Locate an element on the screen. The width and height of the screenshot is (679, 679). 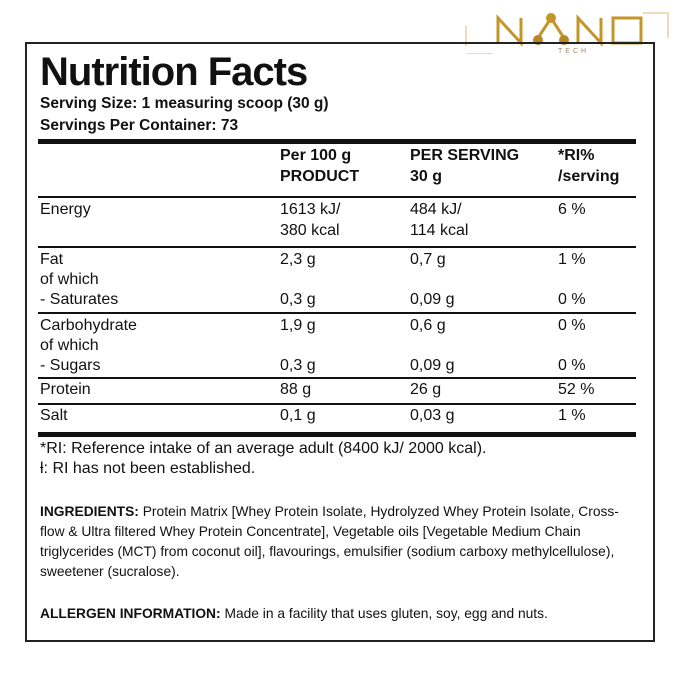
nutrient-label: Fat is located at coordinates (52, 259).